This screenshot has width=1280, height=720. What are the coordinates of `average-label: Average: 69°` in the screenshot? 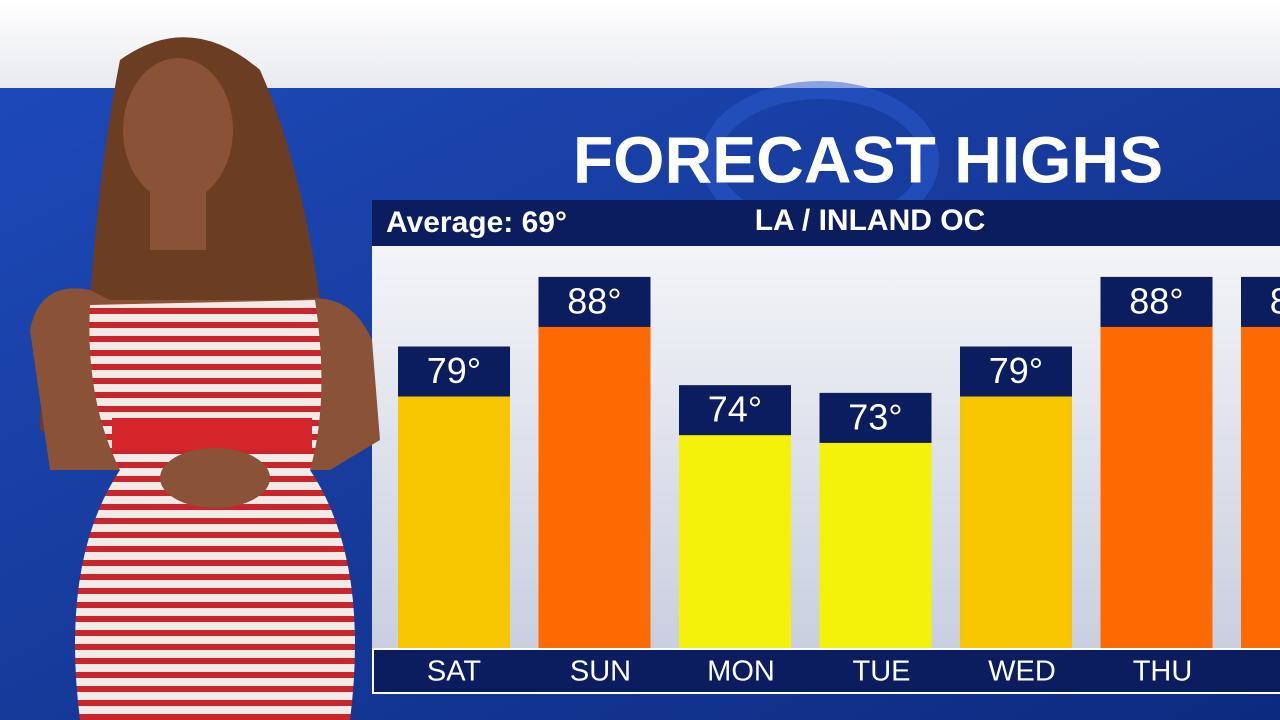 It's located at (476, 222).